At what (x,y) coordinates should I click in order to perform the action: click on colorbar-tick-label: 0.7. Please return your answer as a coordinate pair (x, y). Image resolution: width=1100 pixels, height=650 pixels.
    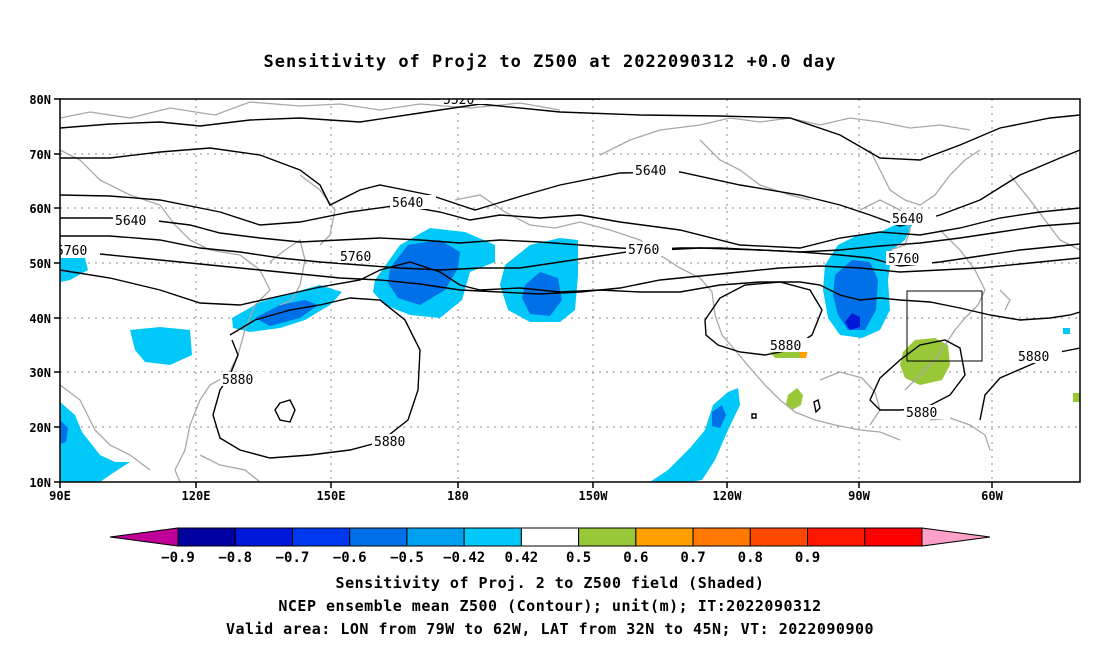
    Looking at the image, I should click on (692, 558).